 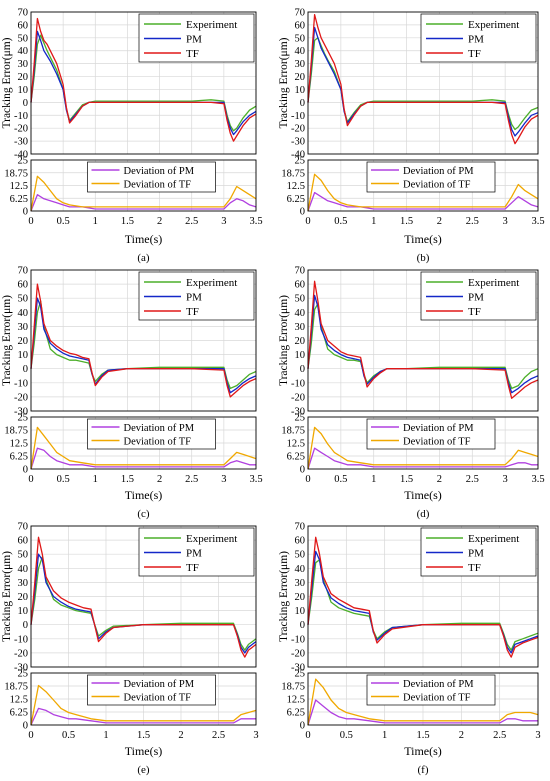 I want to click on x-tick-label: 3.5, so click(x=537, y=221).